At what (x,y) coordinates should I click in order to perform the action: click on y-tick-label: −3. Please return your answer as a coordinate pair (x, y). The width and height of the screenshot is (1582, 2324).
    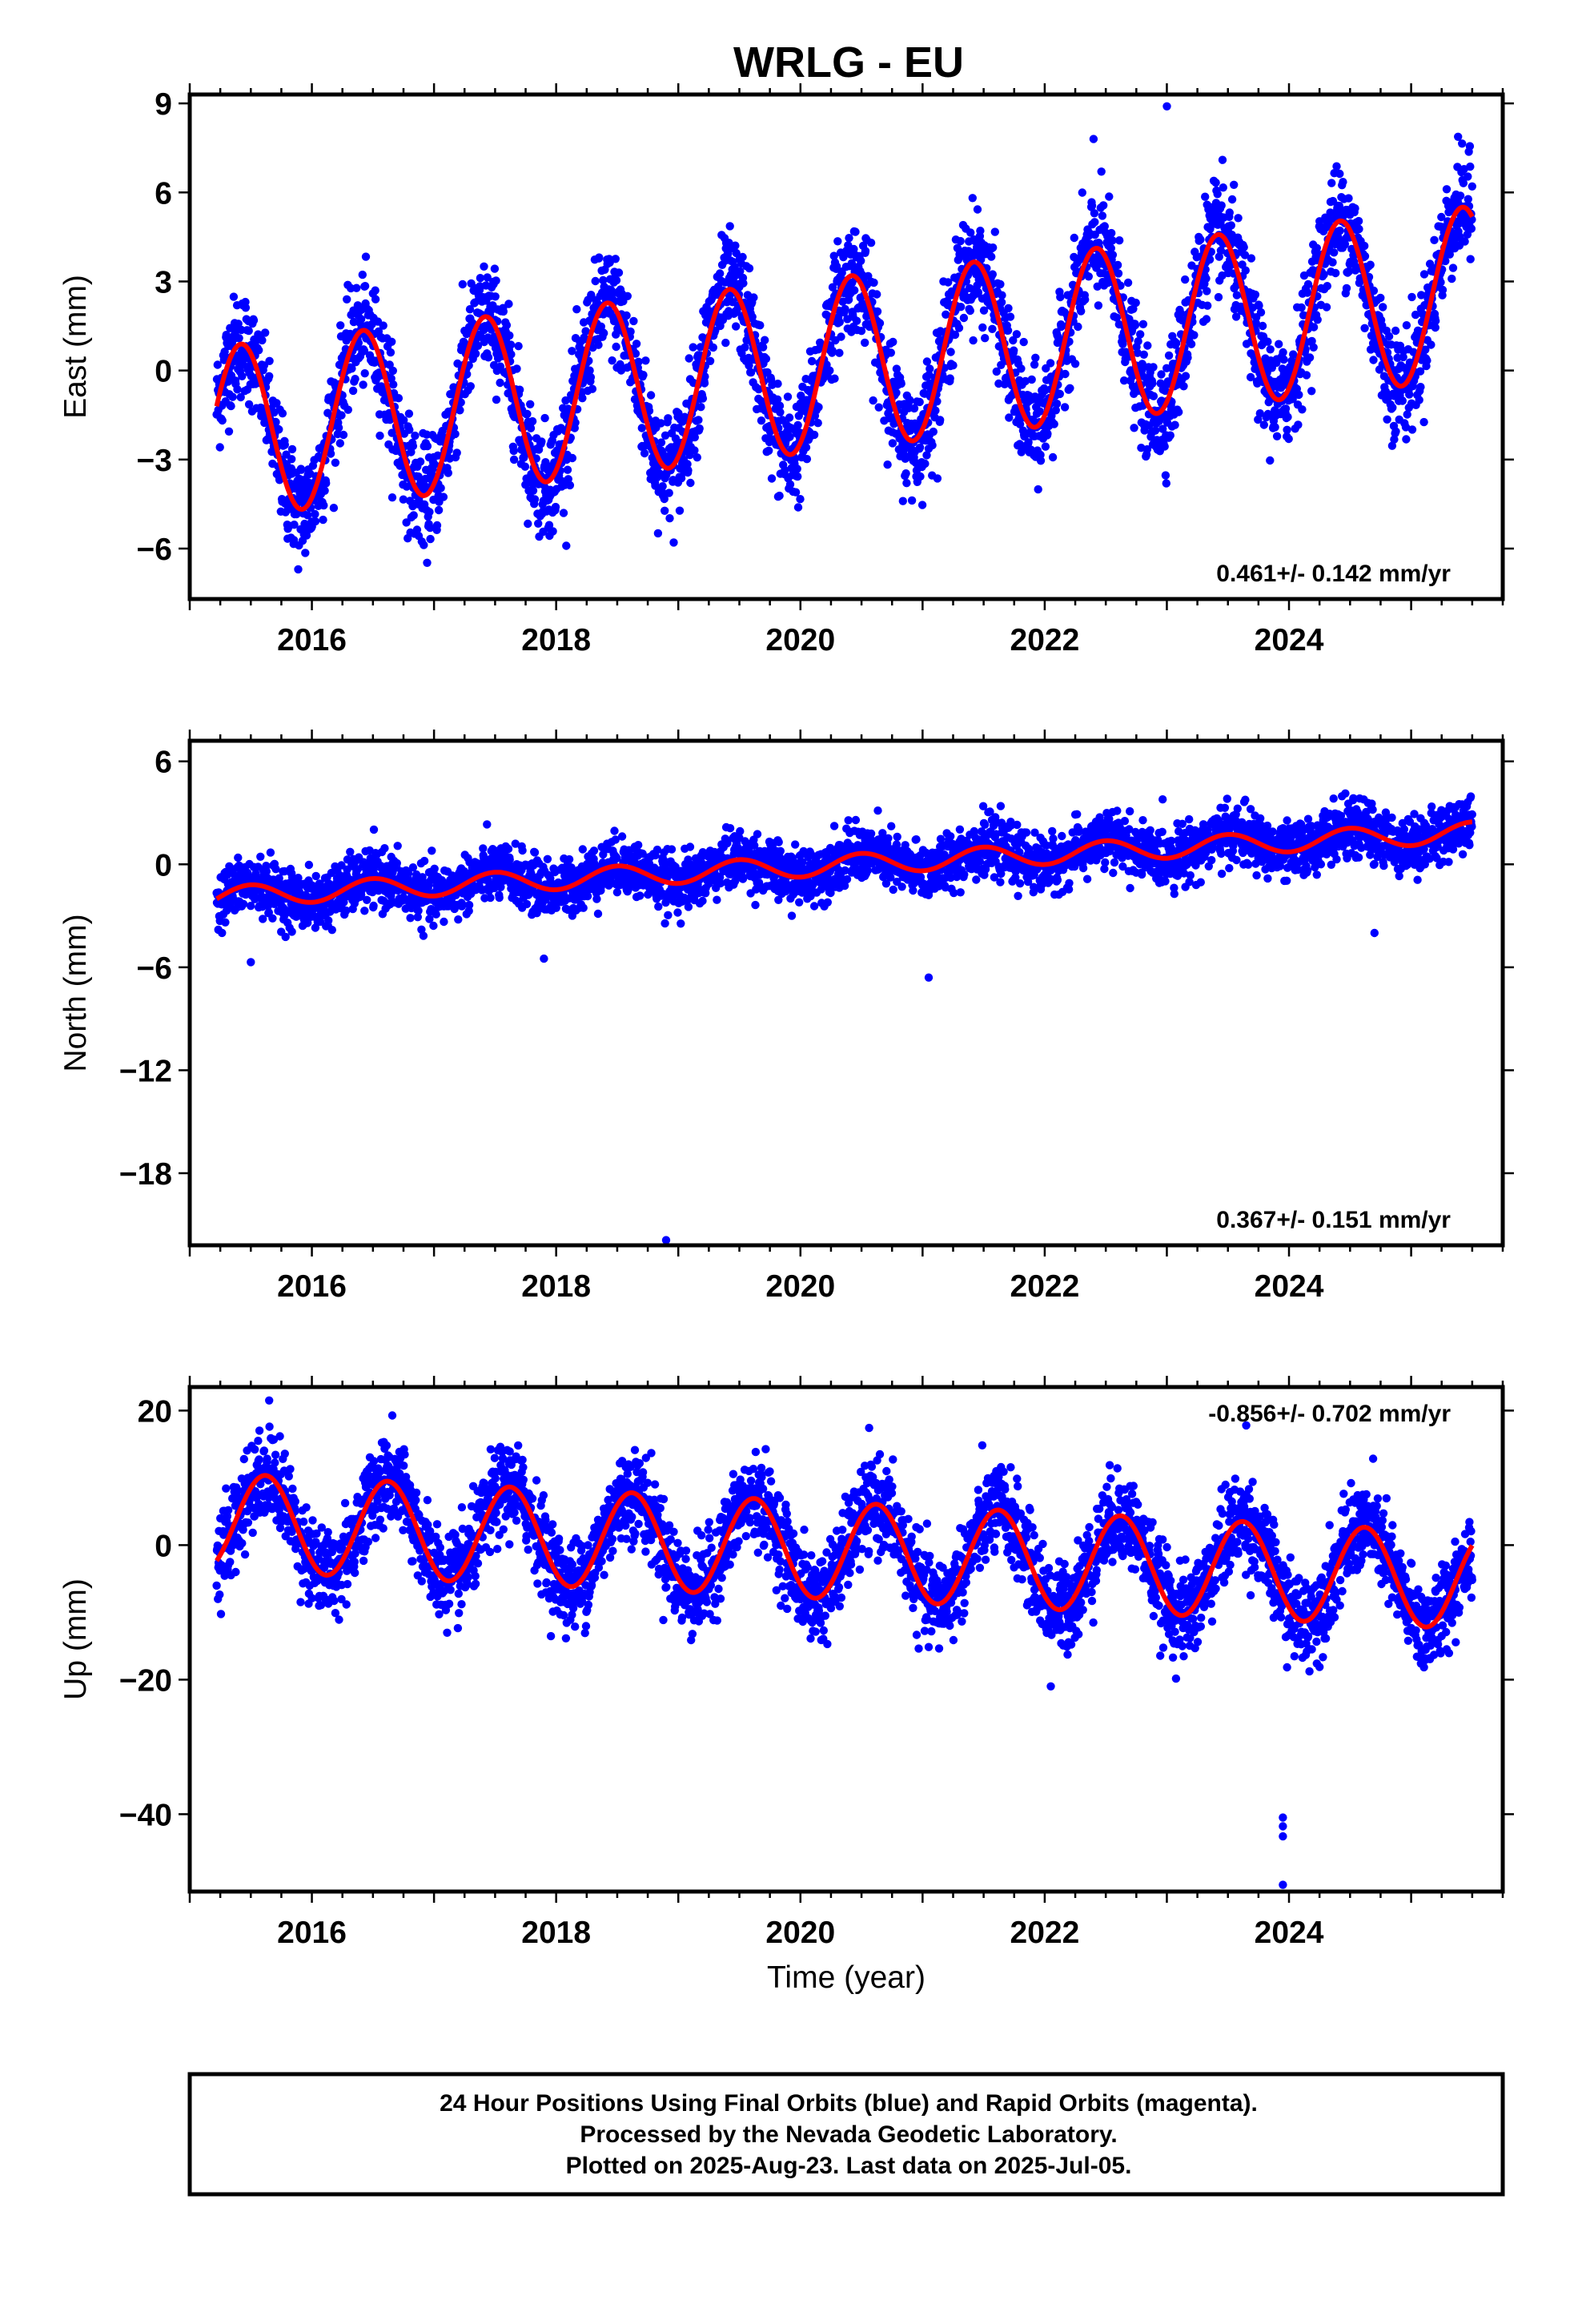
    Looking at the image, I should click on (154, 461).